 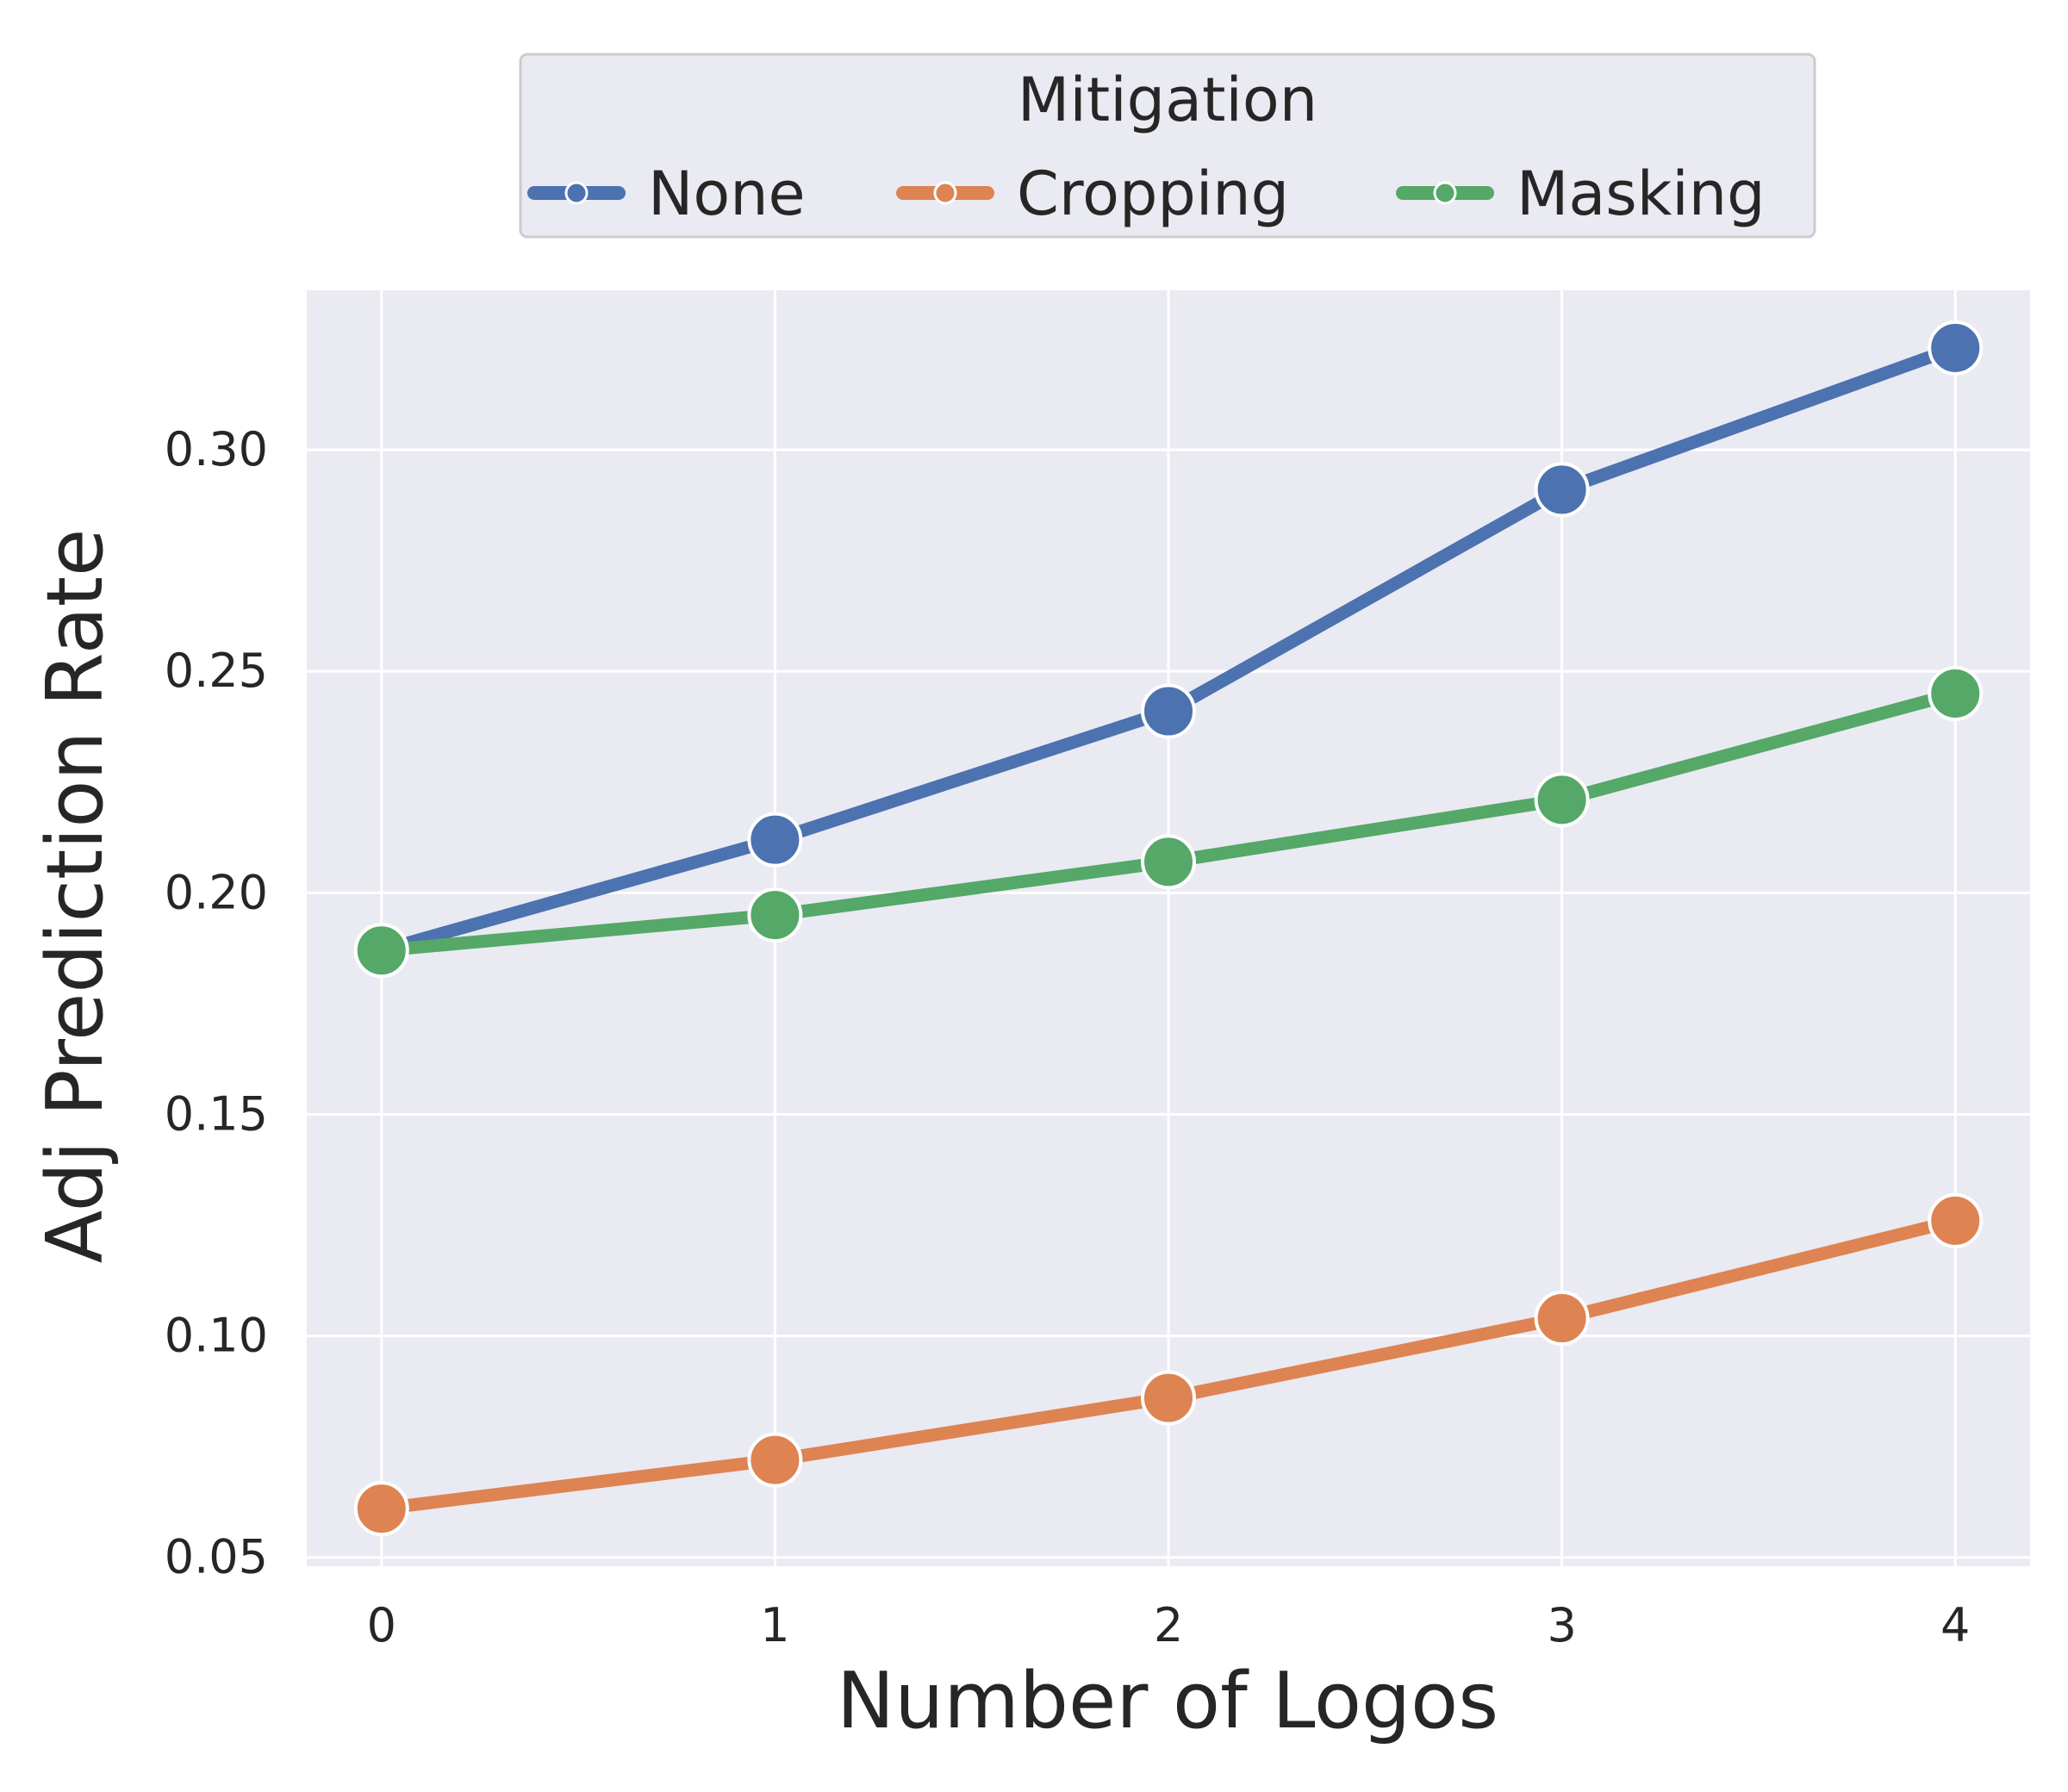 I want to click on legend-label-none: None, so click(x=727, y=194).